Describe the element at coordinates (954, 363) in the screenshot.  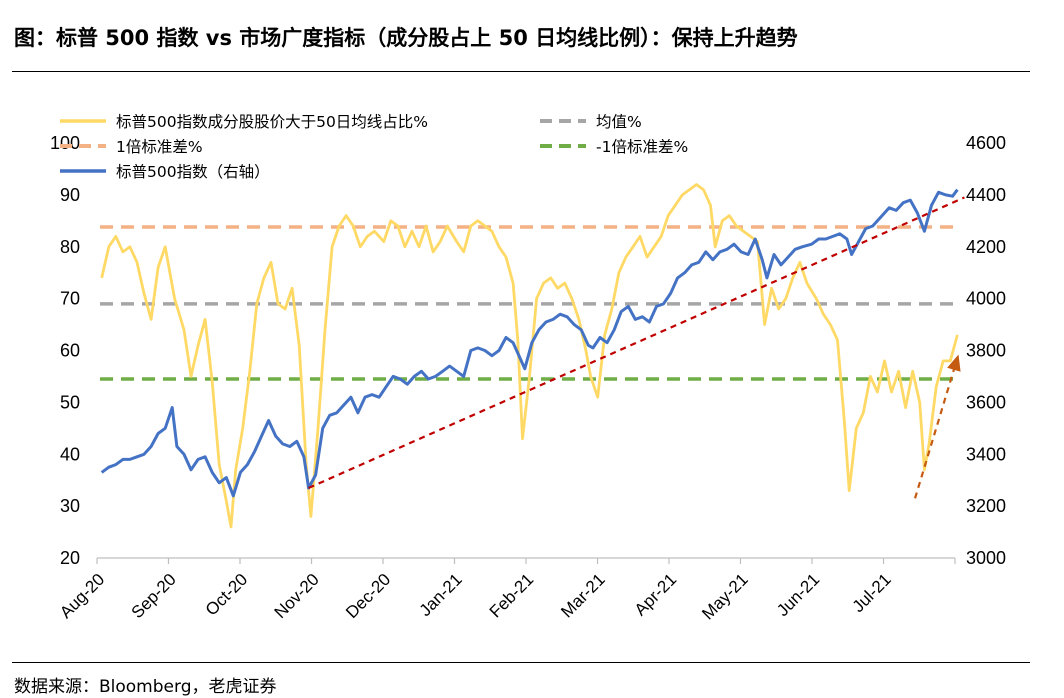
I see `trend-arrow-head` at that location.